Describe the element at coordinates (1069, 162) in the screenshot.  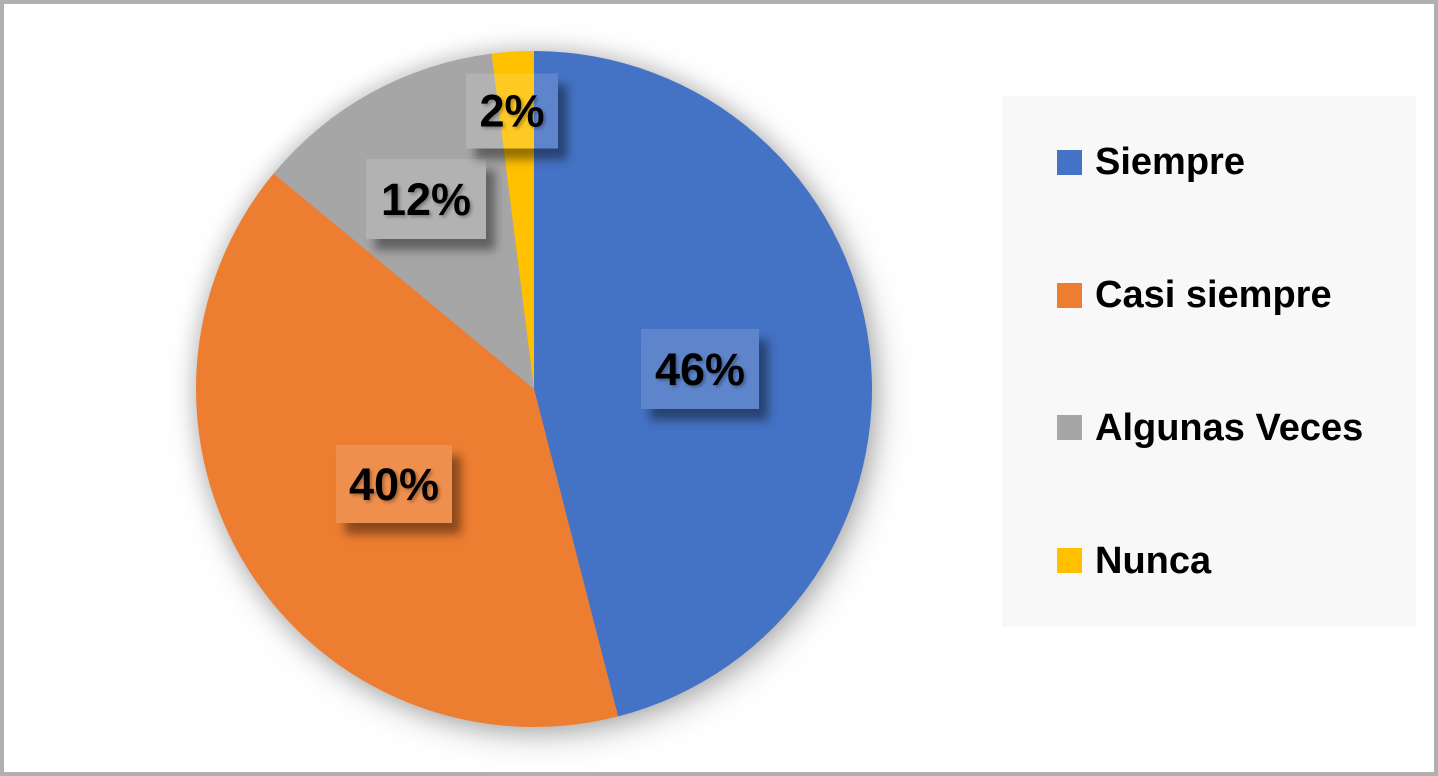
I see `legend-swatch-siempre-icon` at that location.